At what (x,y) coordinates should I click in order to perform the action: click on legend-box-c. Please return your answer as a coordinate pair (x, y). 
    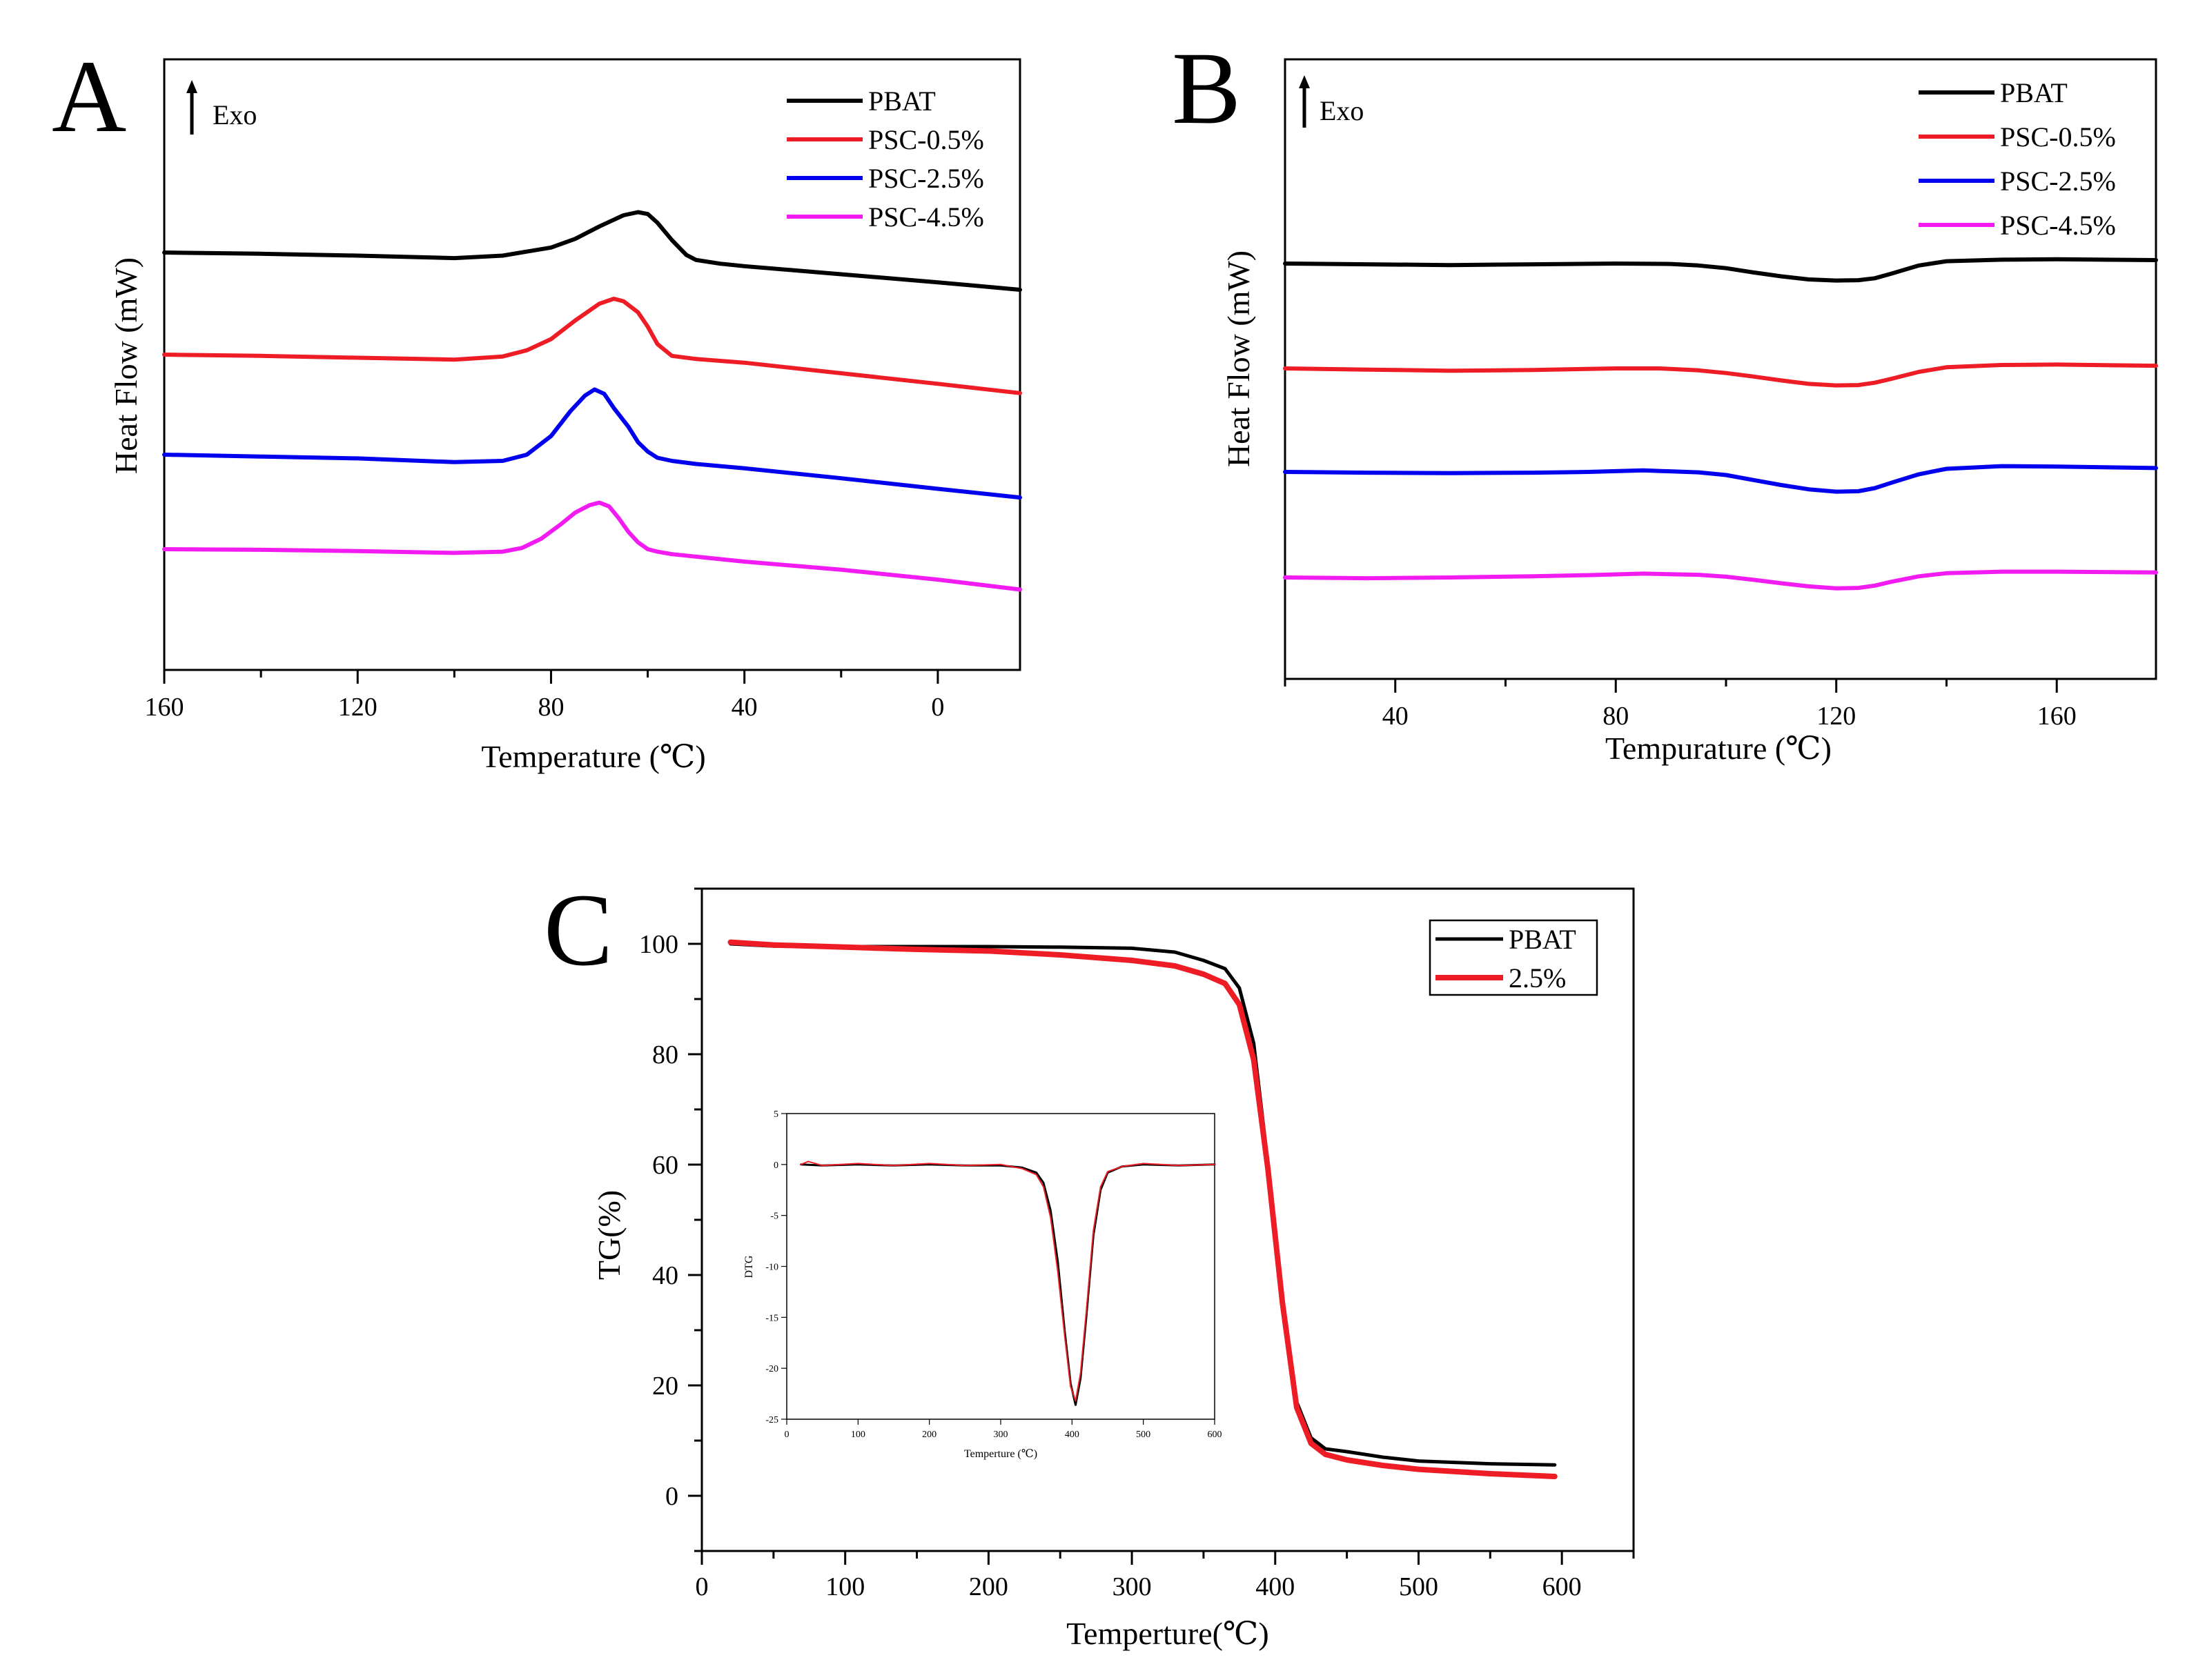
    Looking at the image, I should click on (1513, 957).